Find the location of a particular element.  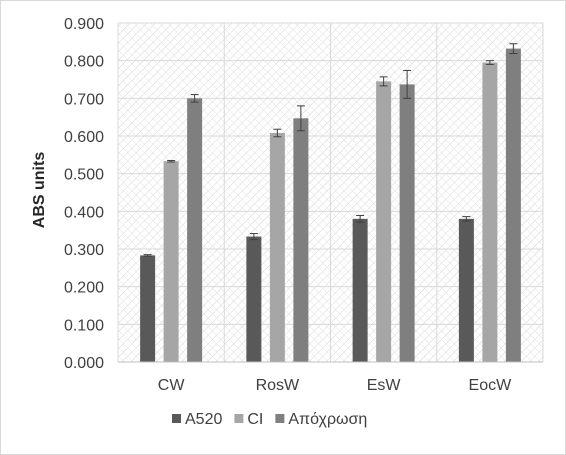

bar-CI-CW is located at coordinates (171, 261).